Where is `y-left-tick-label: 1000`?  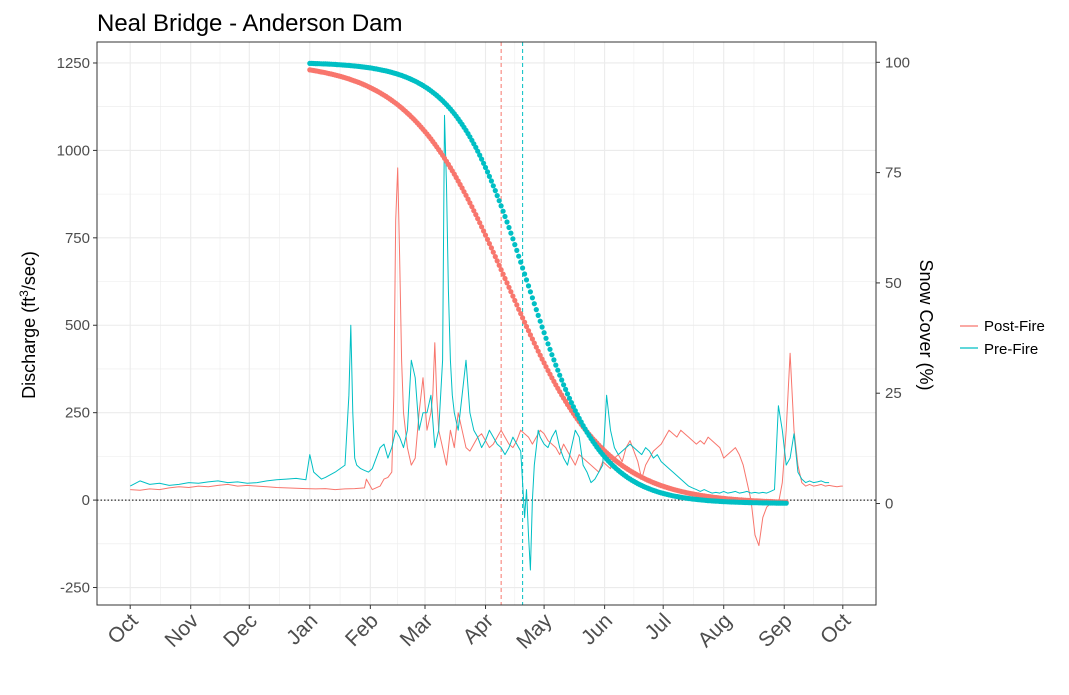
y-left-tick-label: 1000 is located at coordinates (73, 150).